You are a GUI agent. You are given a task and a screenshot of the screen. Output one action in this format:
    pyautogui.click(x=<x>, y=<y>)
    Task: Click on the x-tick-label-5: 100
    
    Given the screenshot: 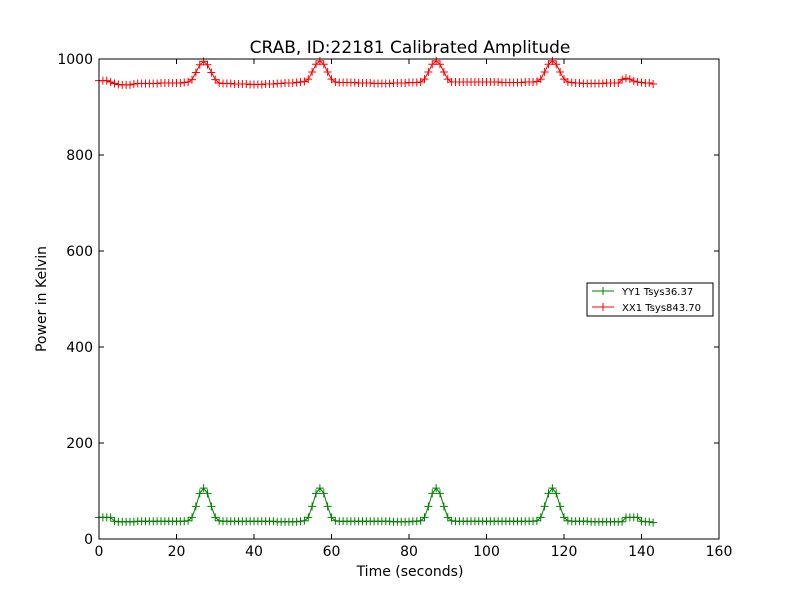 What is the action you would take?
    pyautogui.click(x=486, y=552)
    